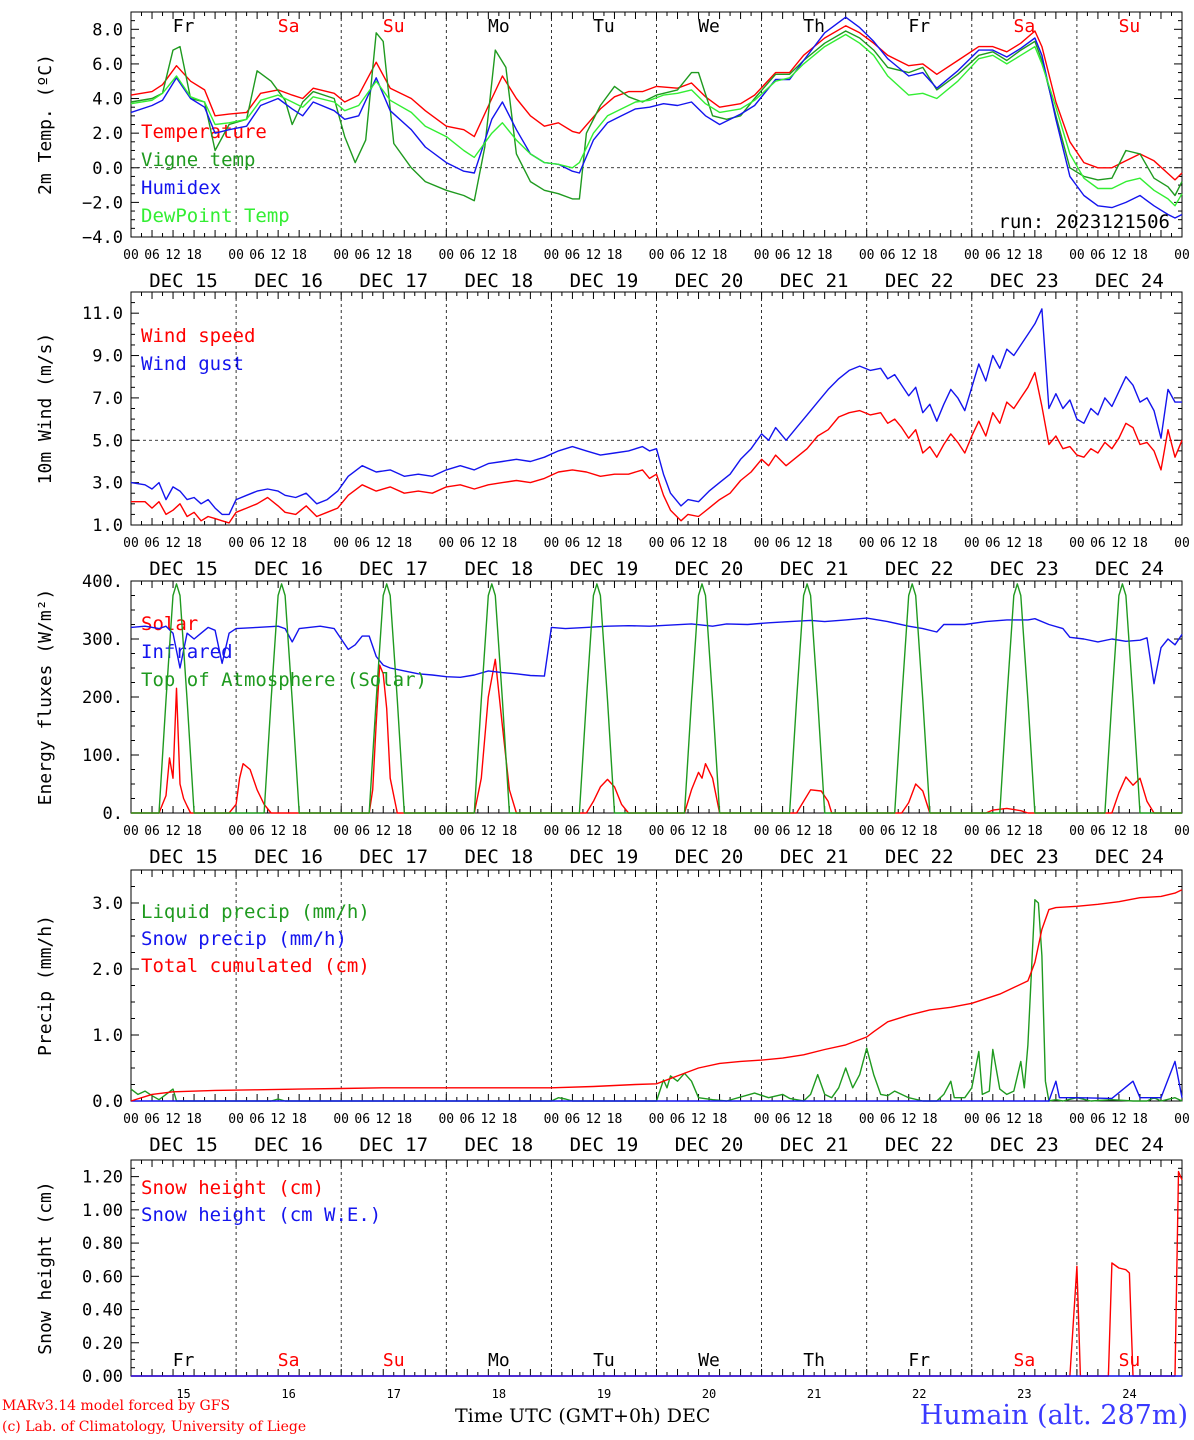 This screenshot has width=1194, height=1440. I want to click on x-axis-title: Time UTC (GMT+0h) DEC, so click(583, 1416).